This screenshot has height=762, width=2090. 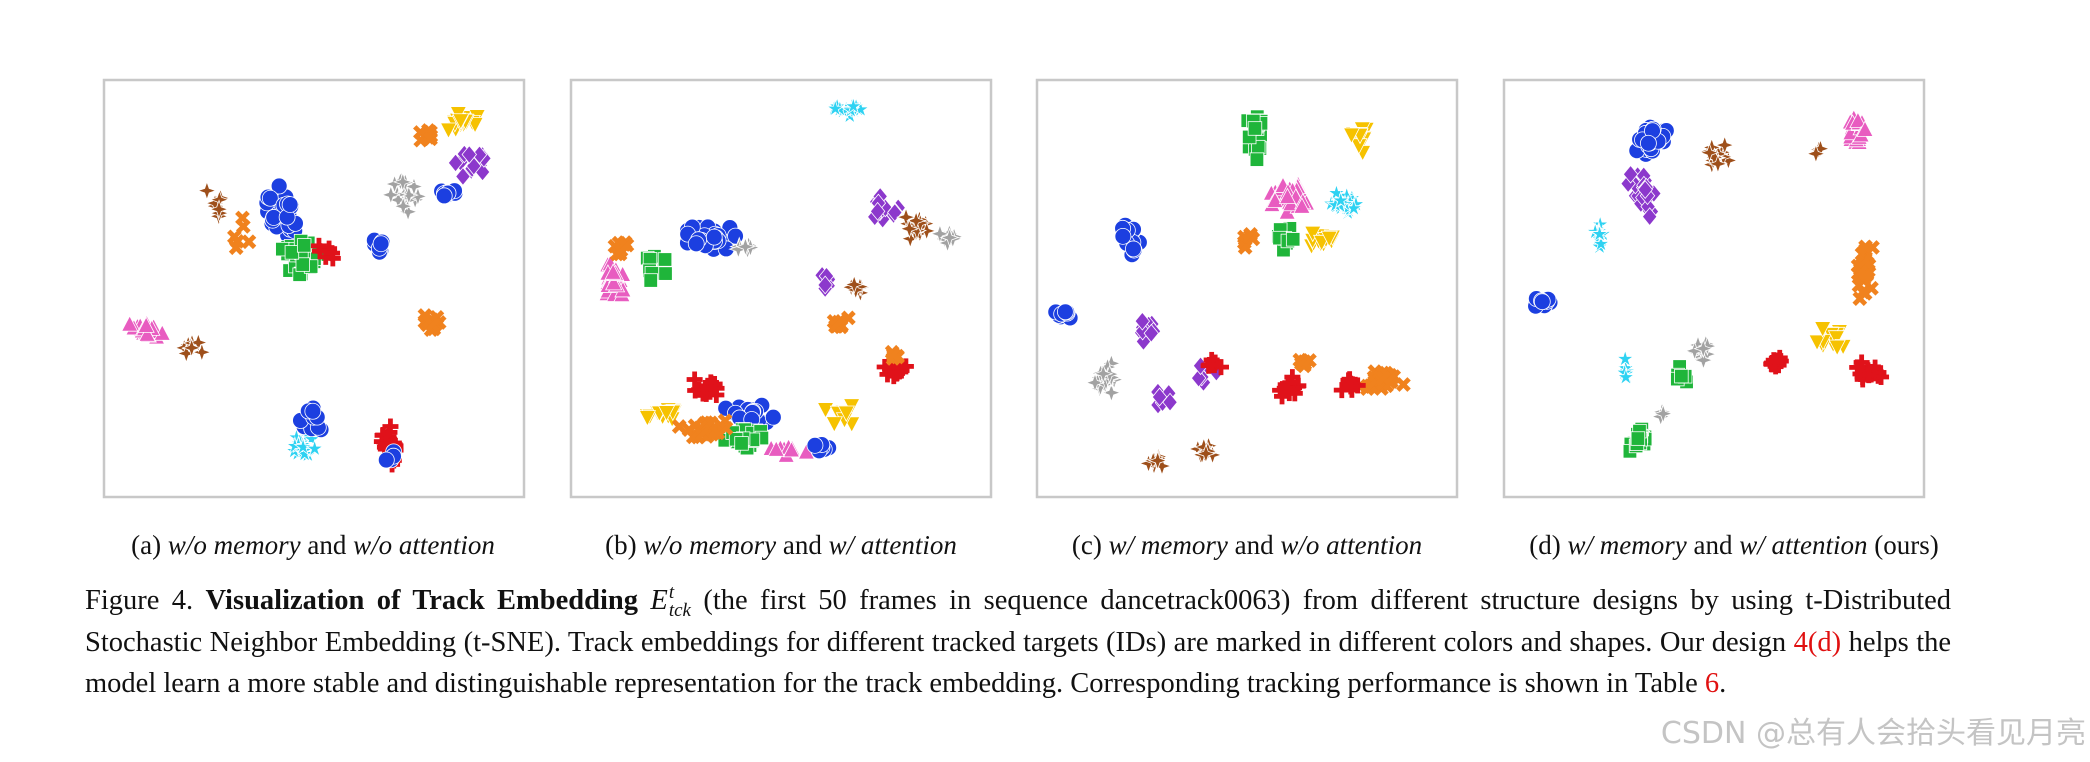 I want to click on figure-ref: 4(d), so click(x=1817, y=642).